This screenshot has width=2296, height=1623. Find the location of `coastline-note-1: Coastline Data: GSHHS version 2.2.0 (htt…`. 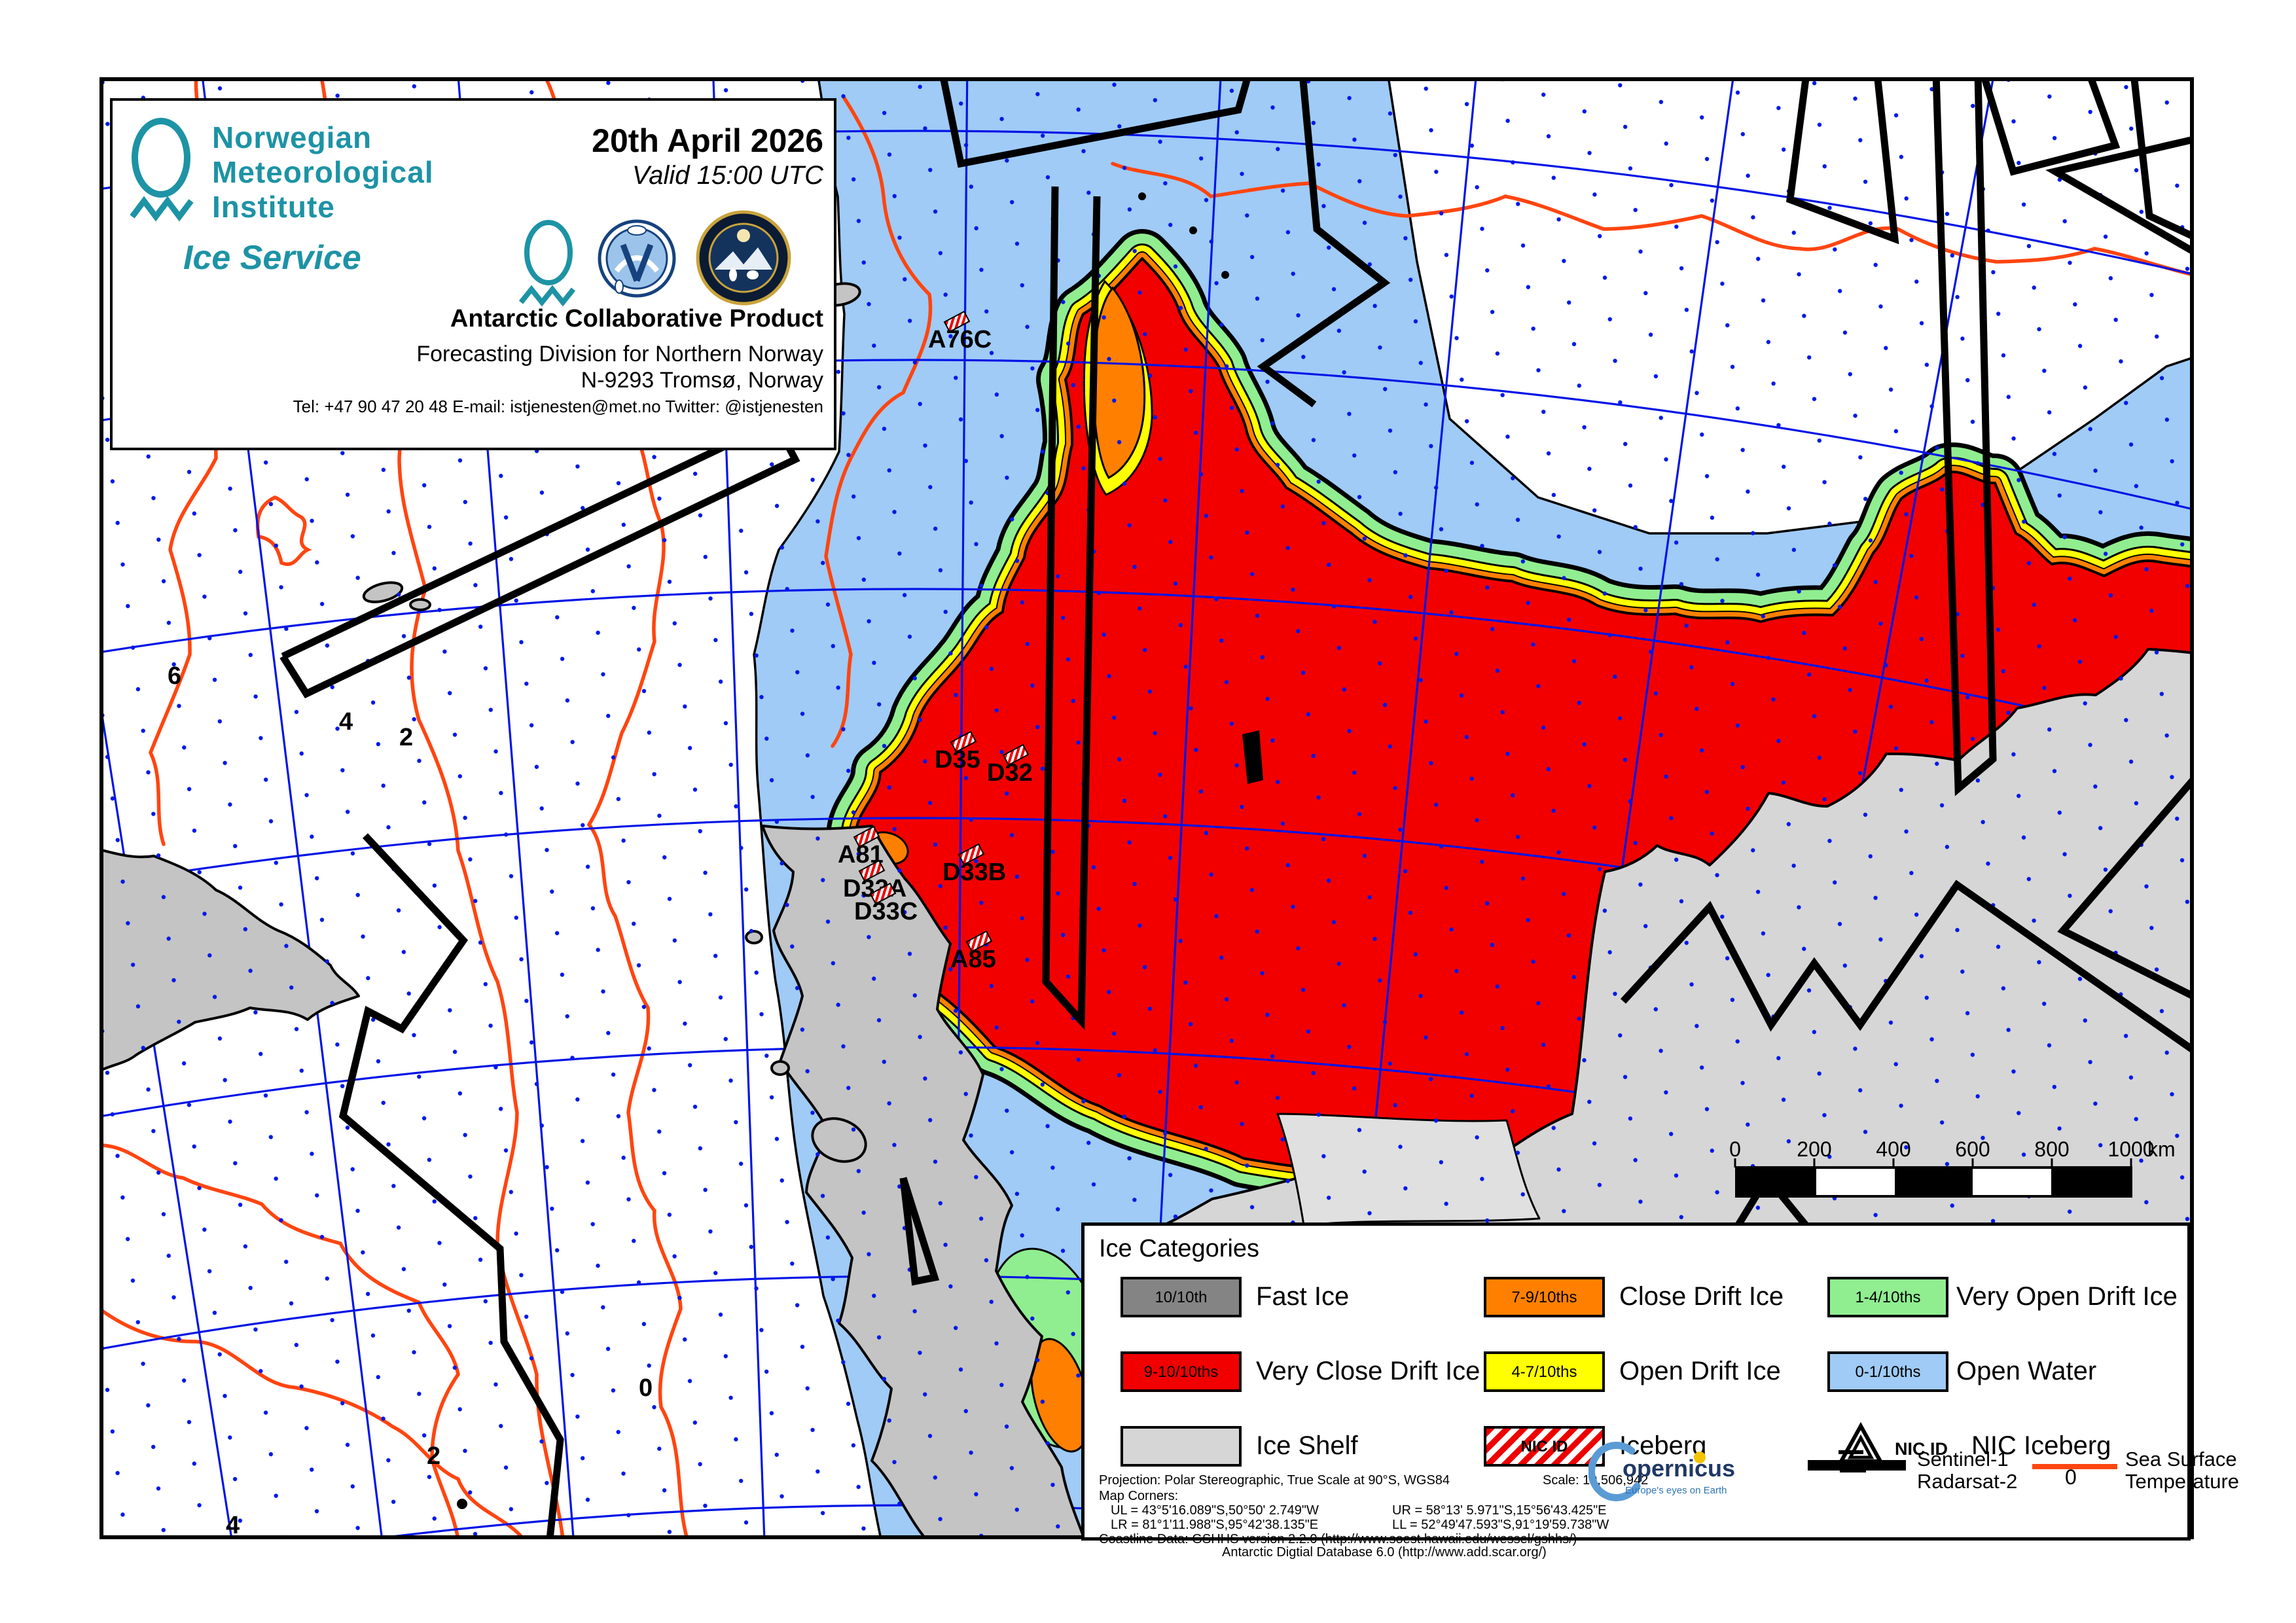

coastline-note-1: Coastline Data: GSHHS version 2.2.0 (htt… is located at coordinates (1338, 1539).